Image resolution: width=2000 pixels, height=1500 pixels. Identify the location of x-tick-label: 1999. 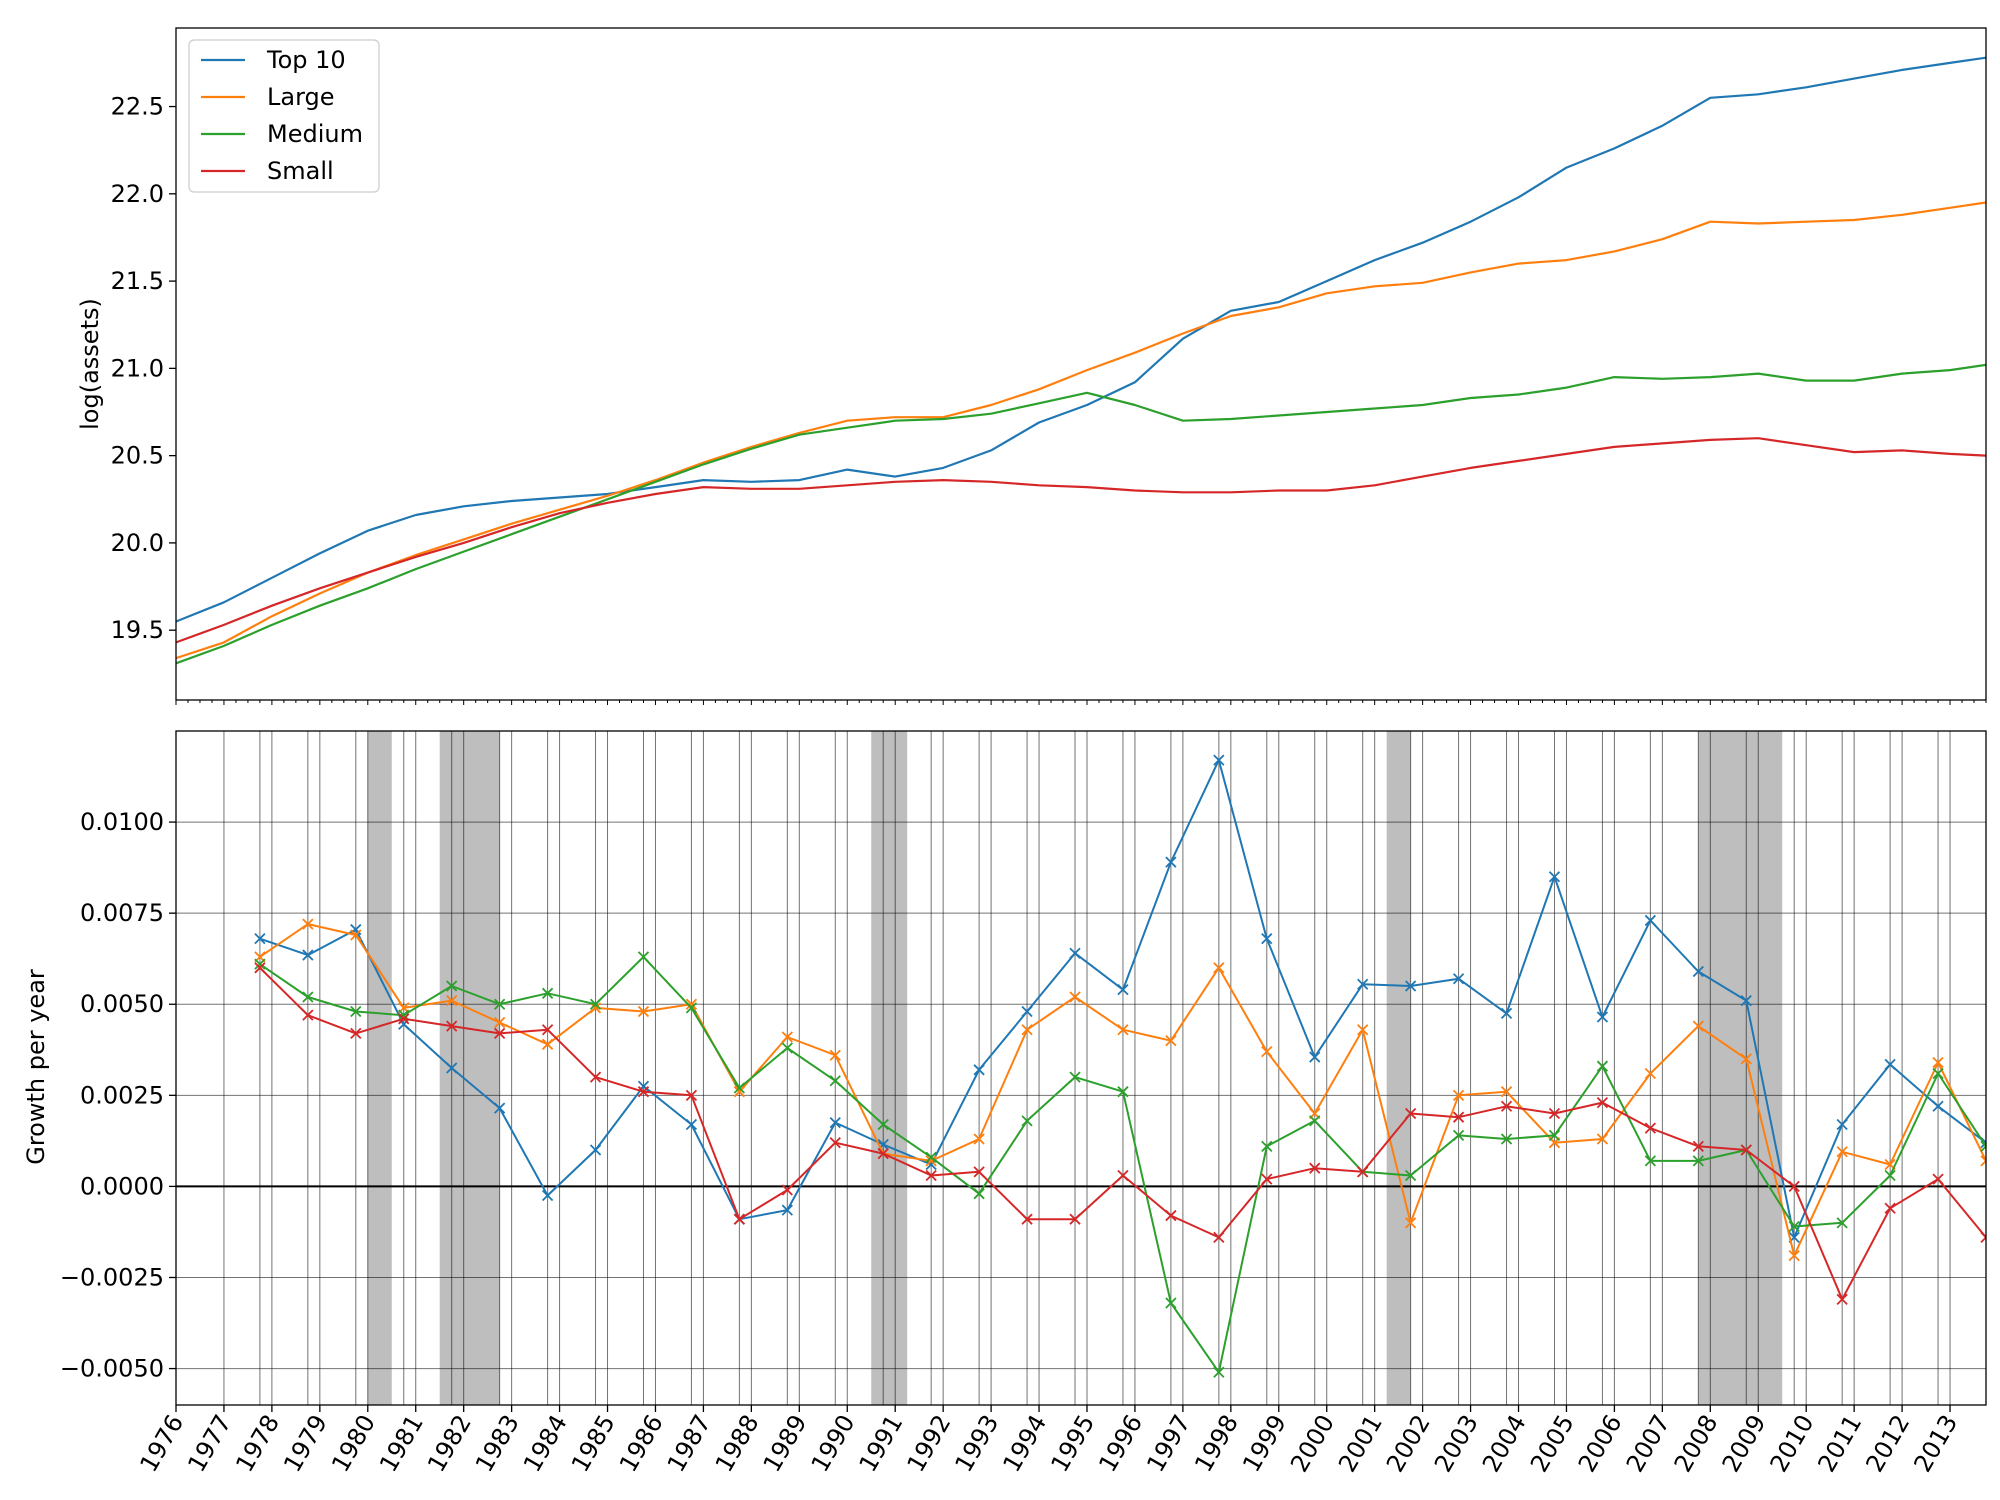
(1264, 1443).